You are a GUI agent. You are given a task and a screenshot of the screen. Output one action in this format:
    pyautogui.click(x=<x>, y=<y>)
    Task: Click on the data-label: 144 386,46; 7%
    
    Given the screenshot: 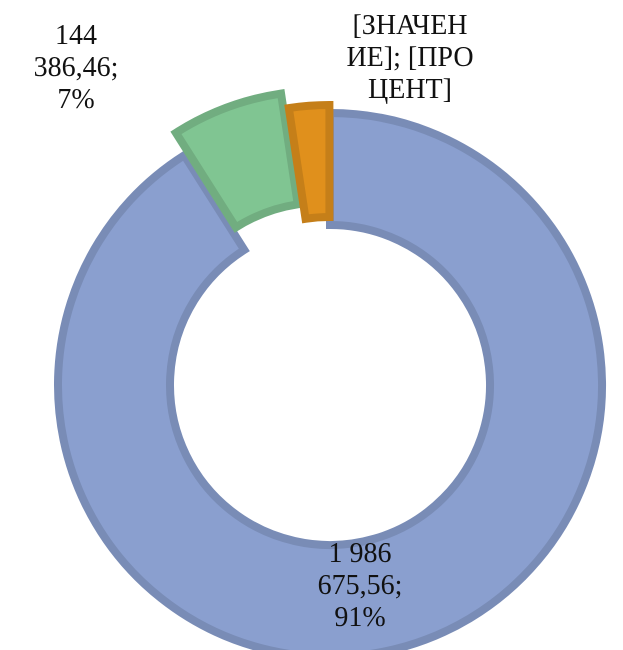 What is the action you would take?
    pyautogui.click(x=76, y=67)
    